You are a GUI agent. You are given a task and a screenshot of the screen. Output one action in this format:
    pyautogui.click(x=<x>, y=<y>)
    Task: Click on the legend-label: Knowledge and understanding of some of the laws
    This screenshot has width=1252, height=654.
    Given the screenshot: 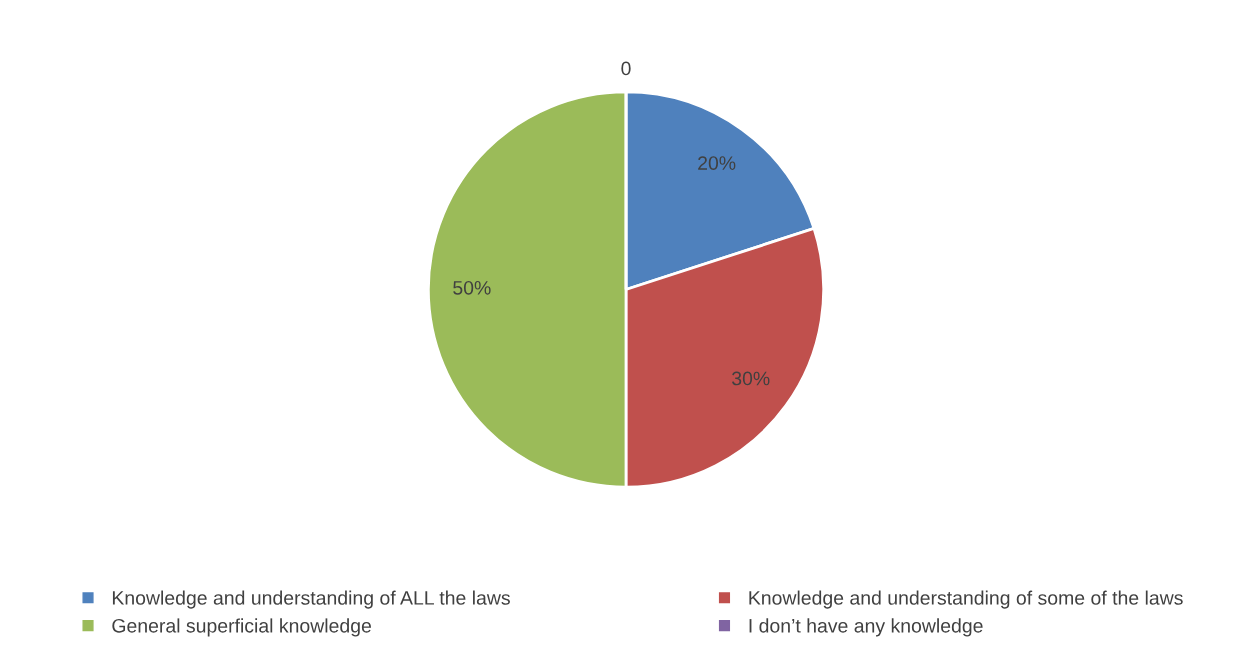 What is the action you would take?
    pyautogui.click(x=966, y=599)
    